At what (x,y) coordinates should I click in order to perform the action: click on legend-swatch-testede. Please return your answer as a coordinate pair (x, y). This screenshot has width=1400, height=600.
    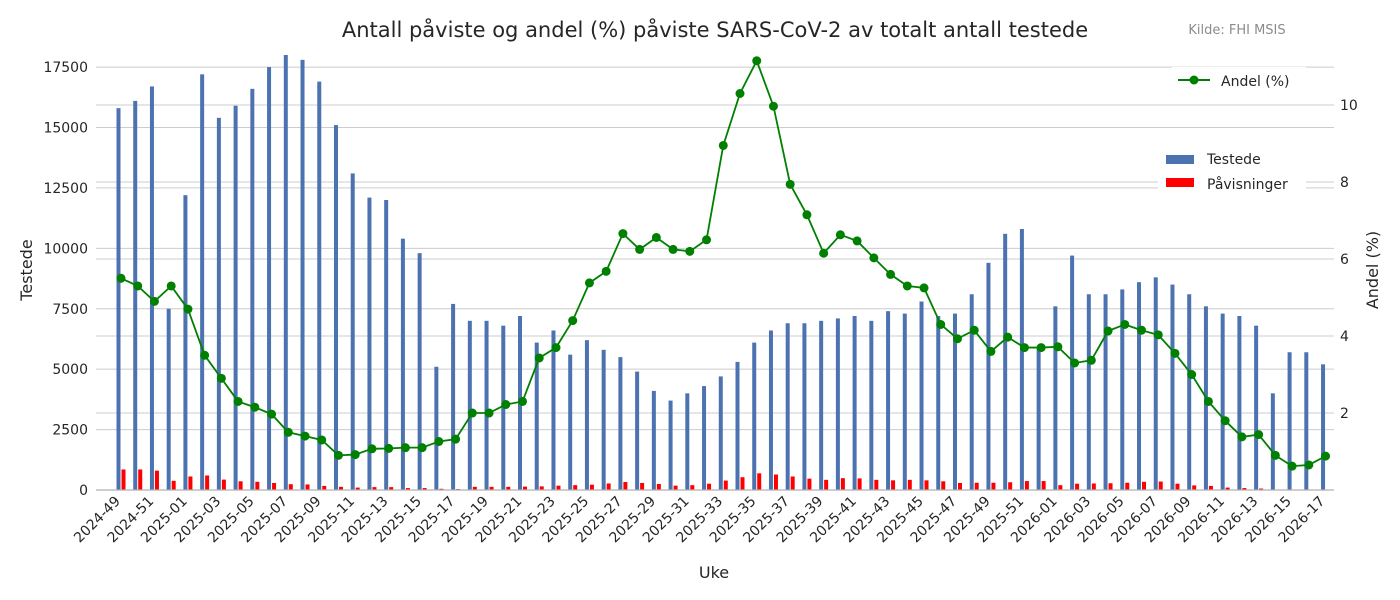
    Looking at the image, I should click on (1180, 159).